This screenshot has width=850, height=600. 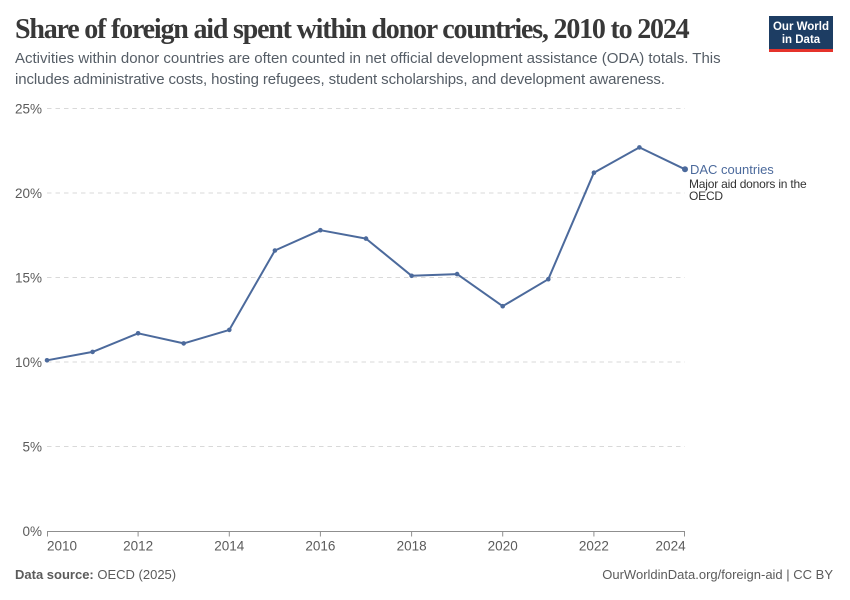 I want to click on svg-text: 2016, so click(x=320, y=546).